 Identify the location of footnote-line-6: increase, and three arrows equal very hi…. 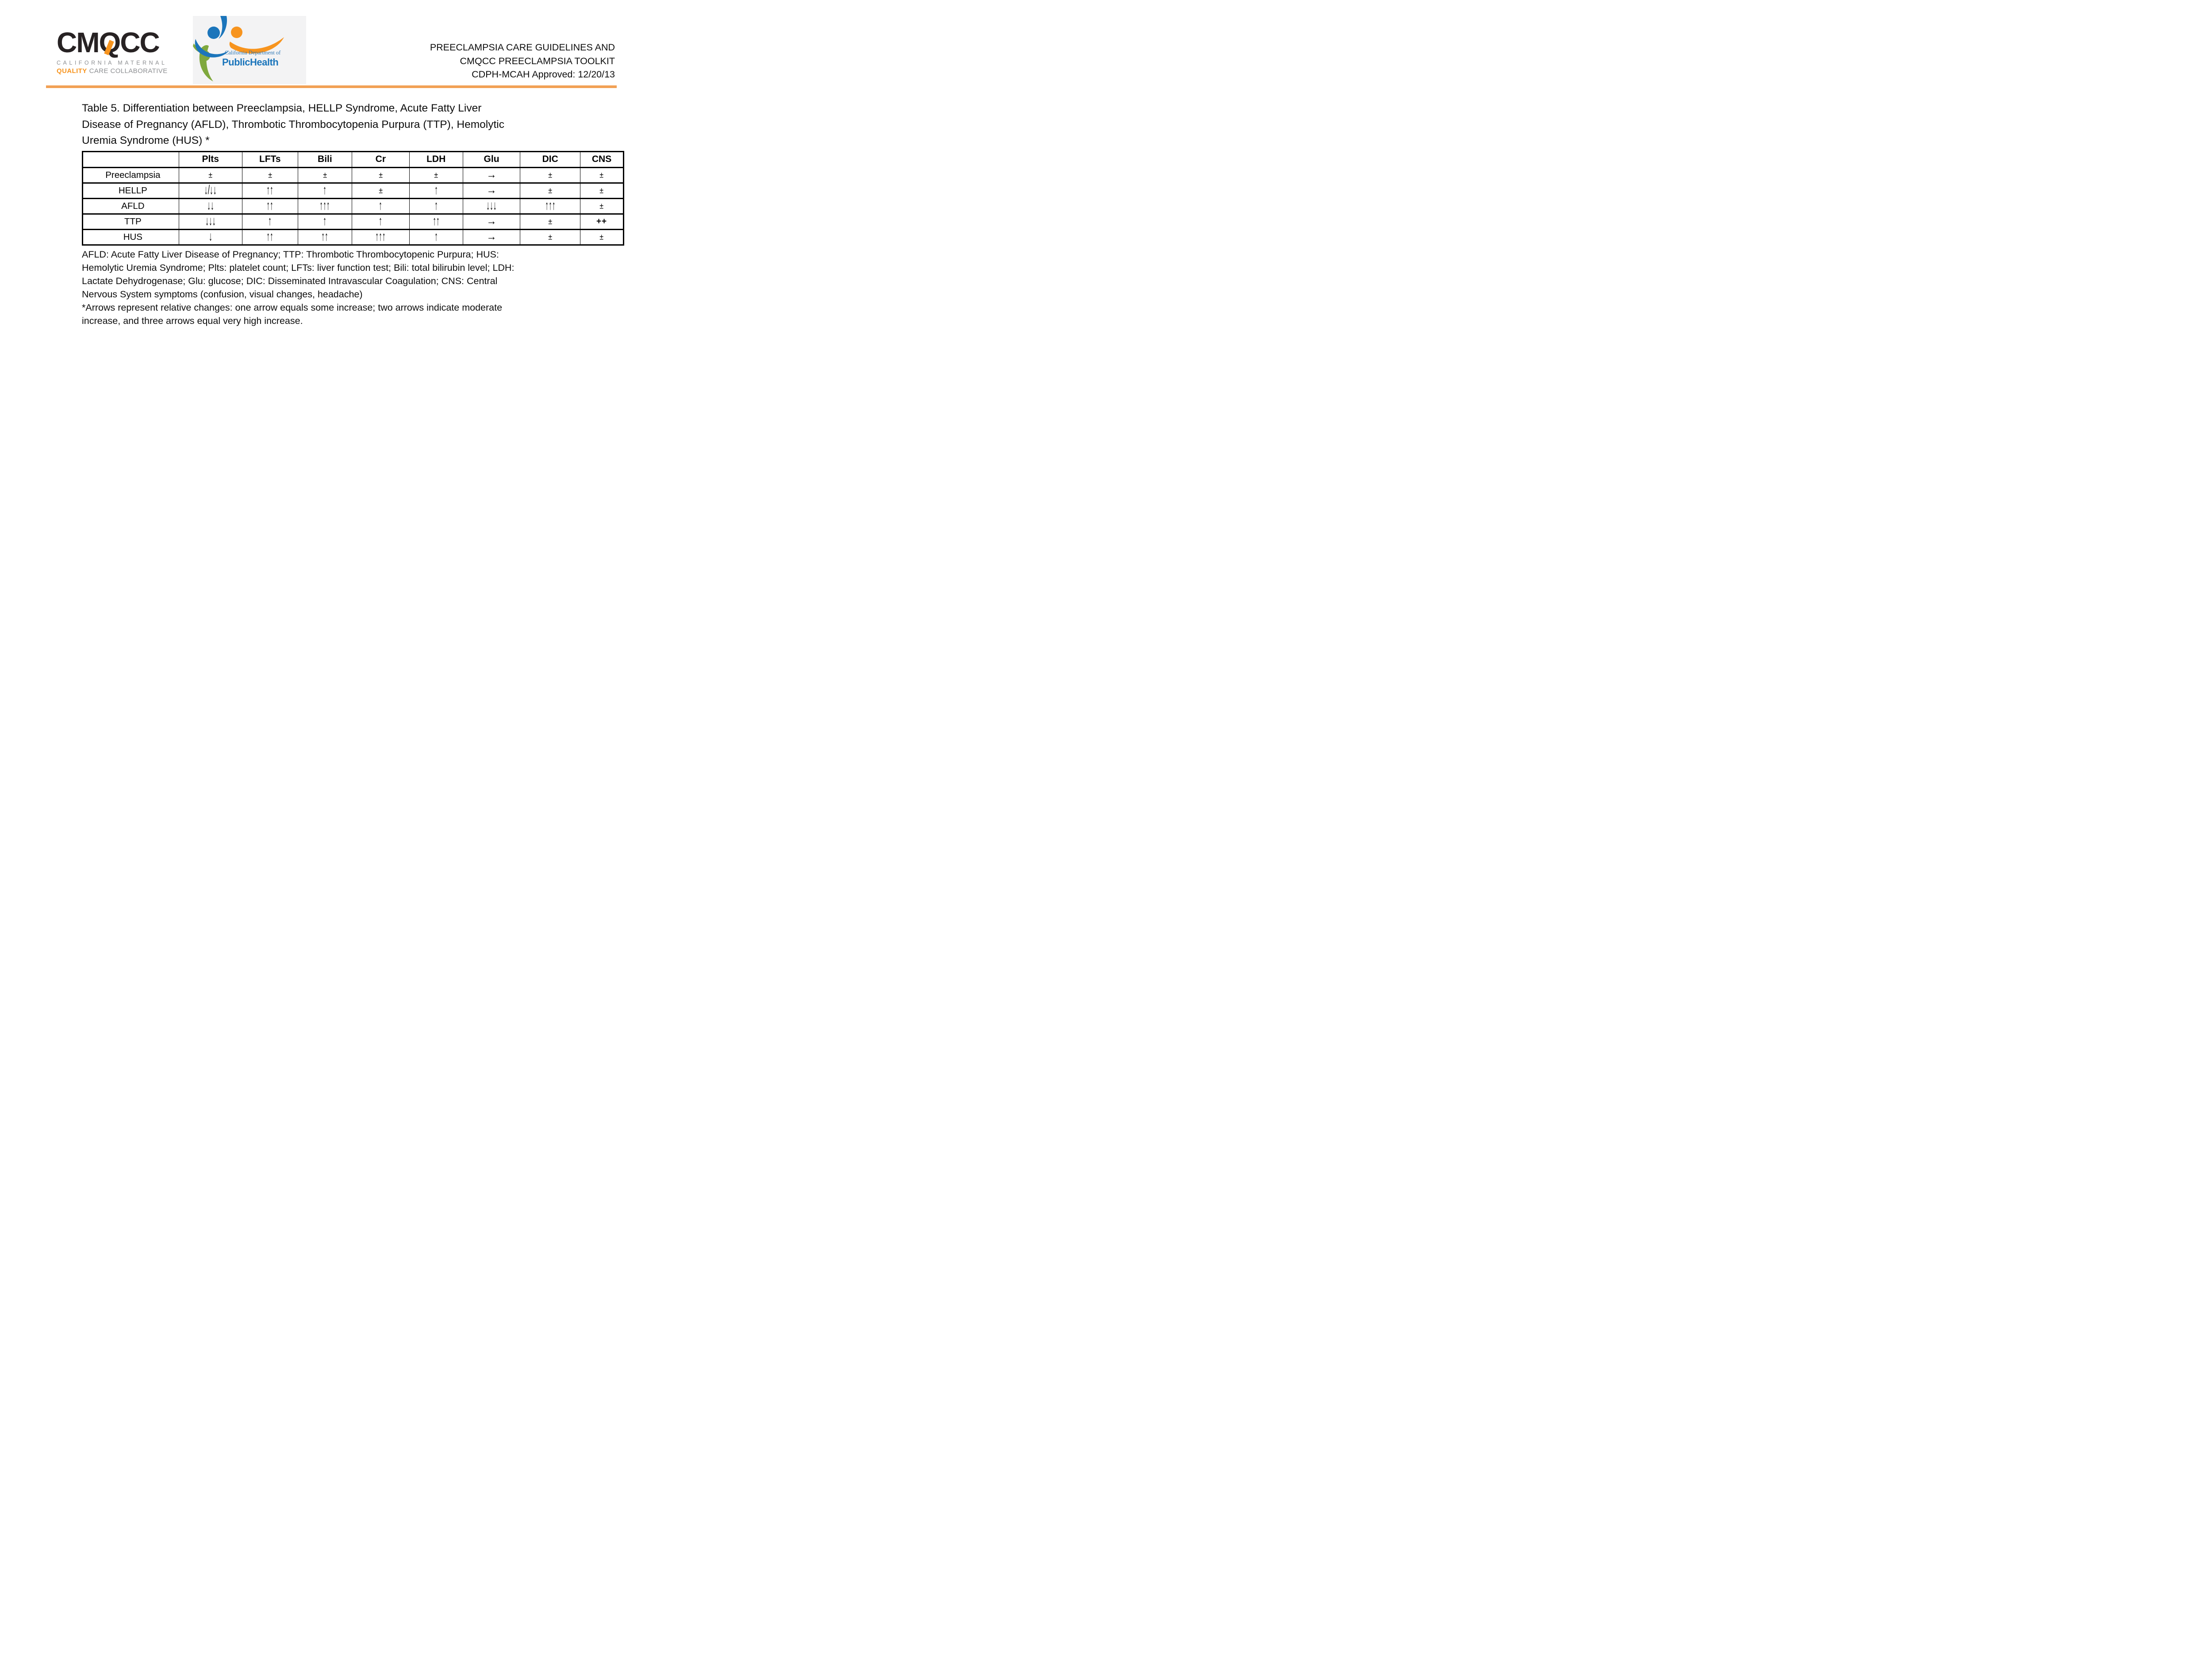
(193, 321).